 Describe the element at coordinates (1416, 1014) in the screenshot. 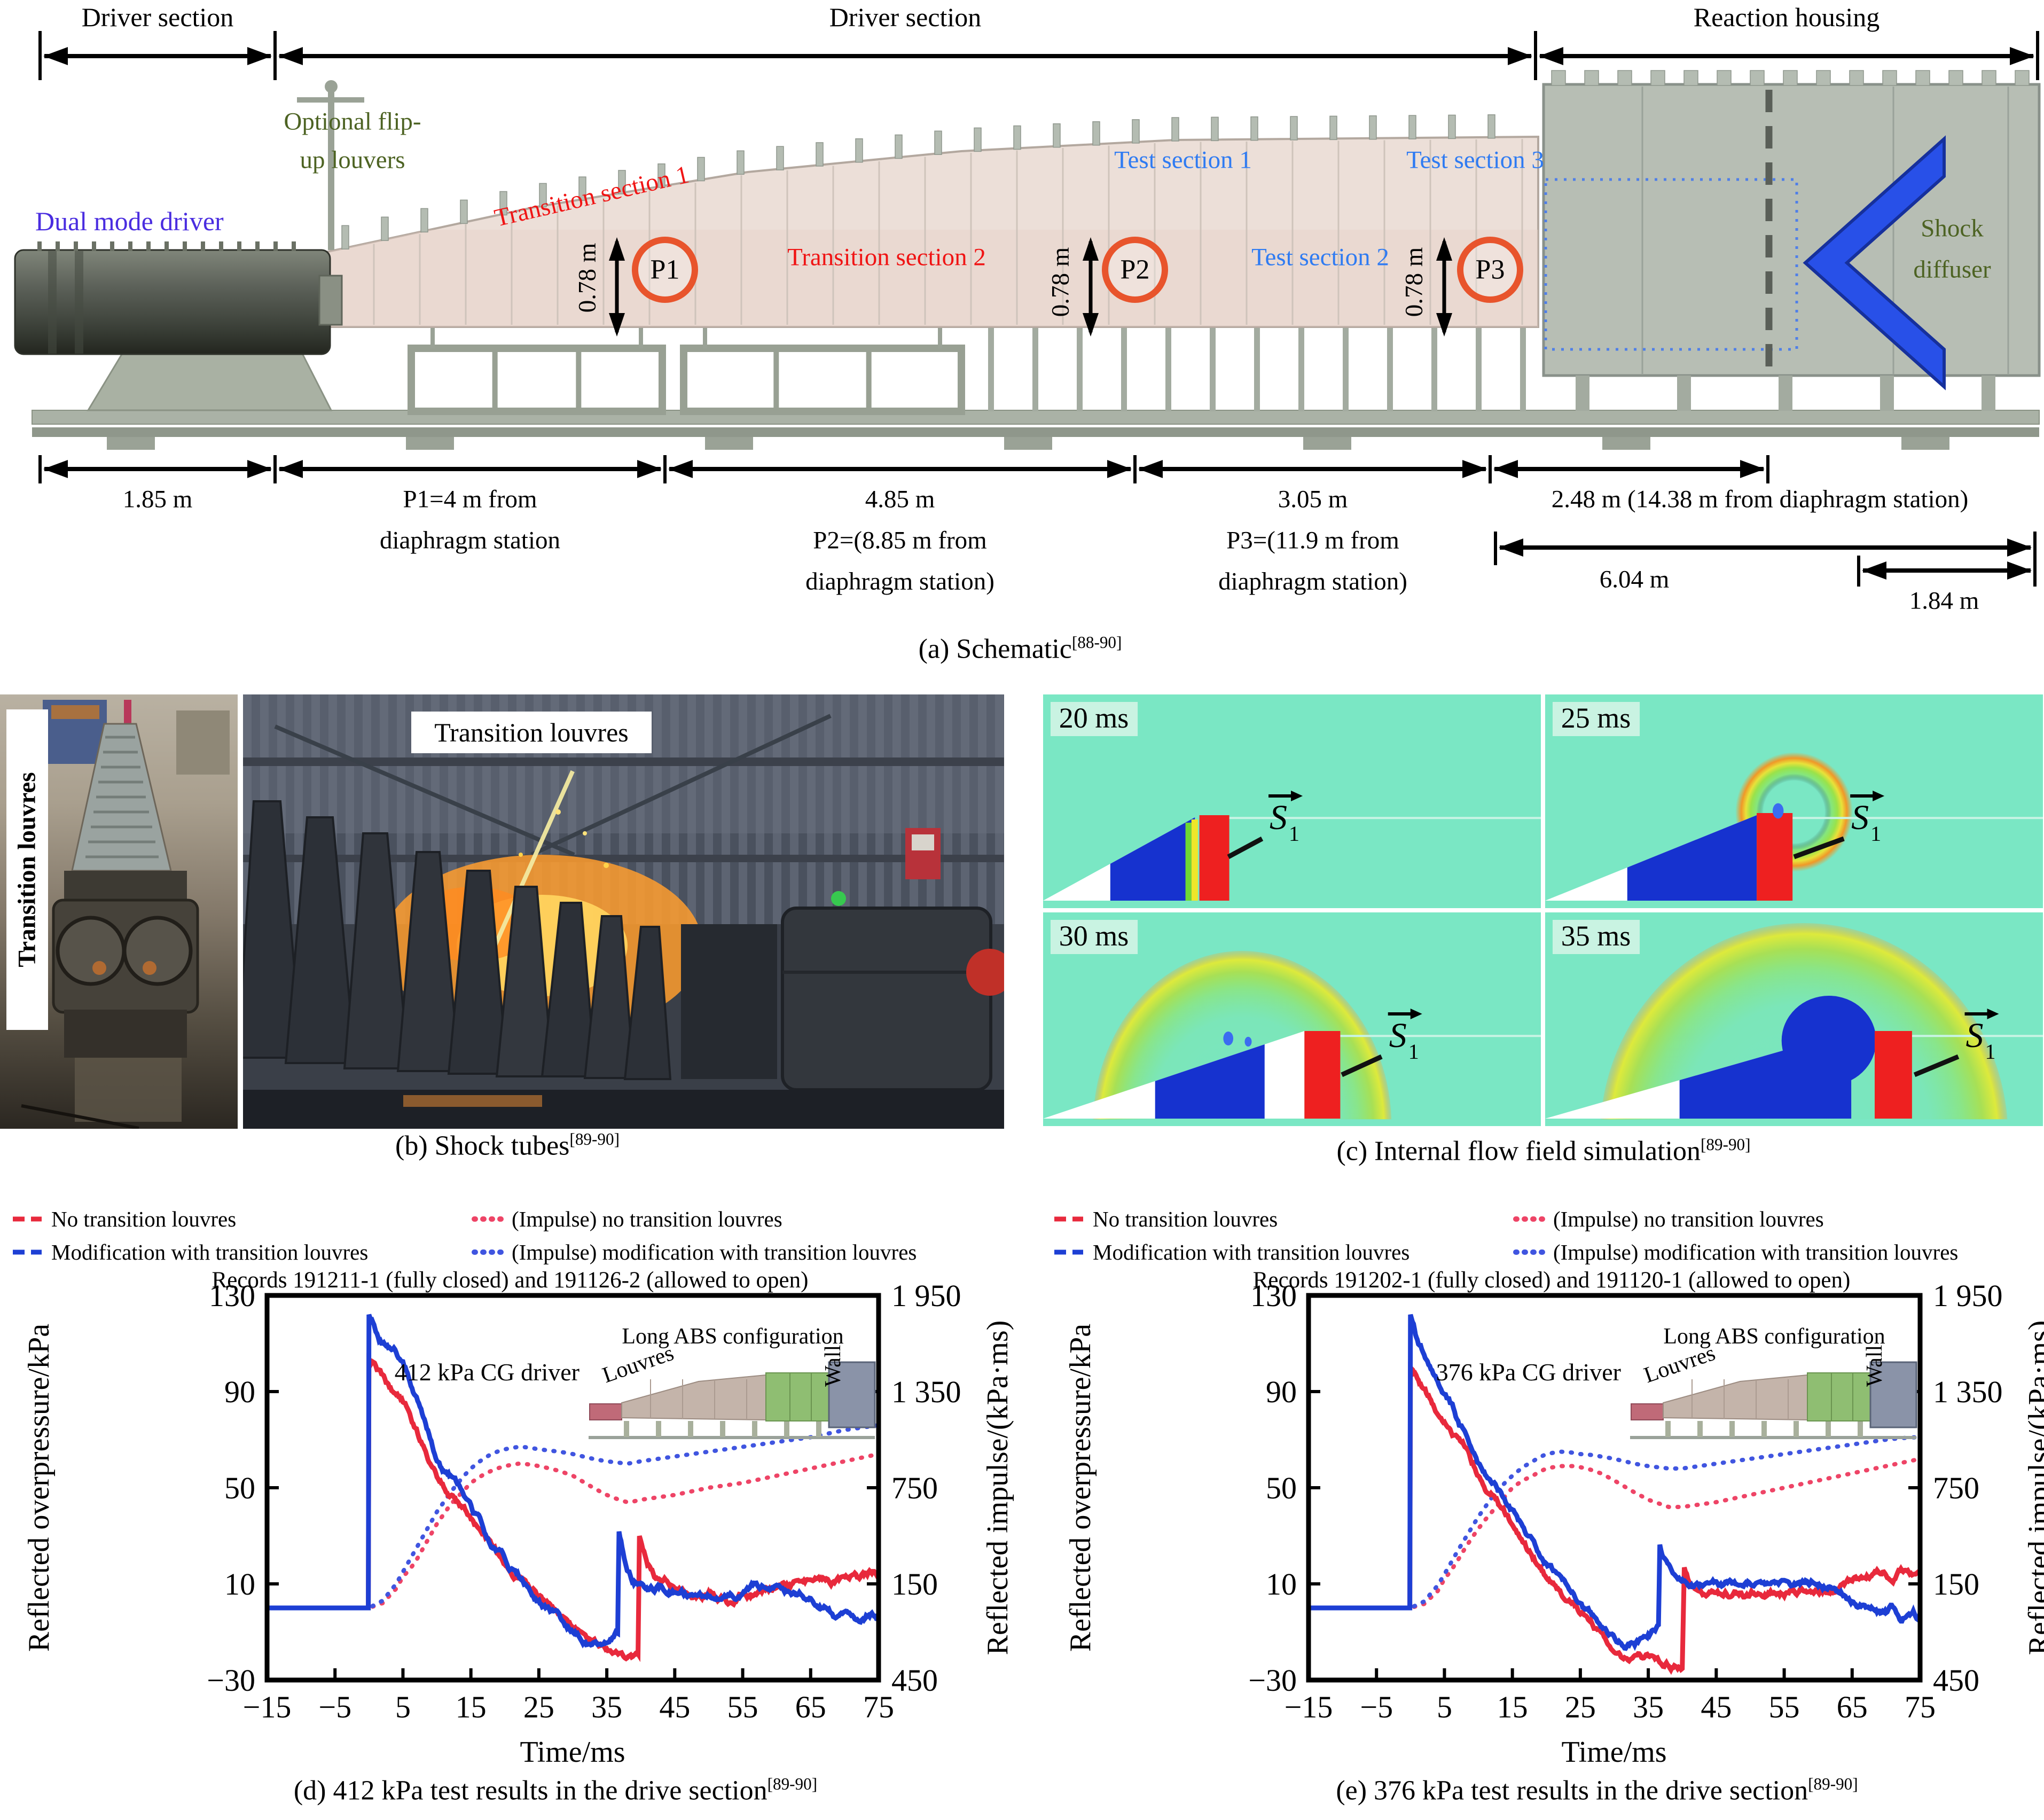

I see `s1-arrow-head` at that location.